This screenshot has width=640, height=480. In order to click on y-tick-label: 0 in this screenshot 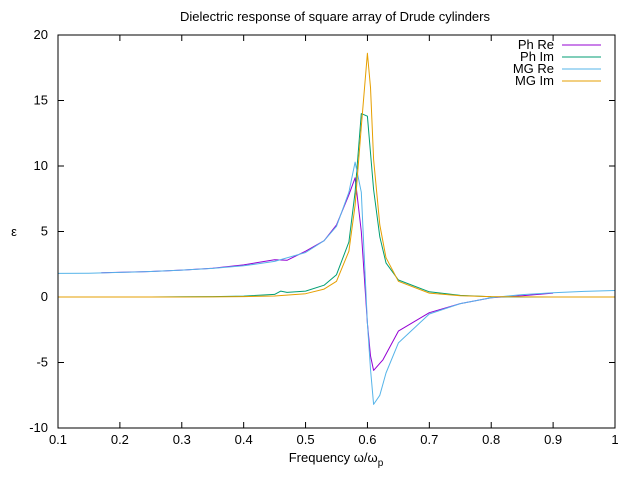, I will do `click(44, 296)`.